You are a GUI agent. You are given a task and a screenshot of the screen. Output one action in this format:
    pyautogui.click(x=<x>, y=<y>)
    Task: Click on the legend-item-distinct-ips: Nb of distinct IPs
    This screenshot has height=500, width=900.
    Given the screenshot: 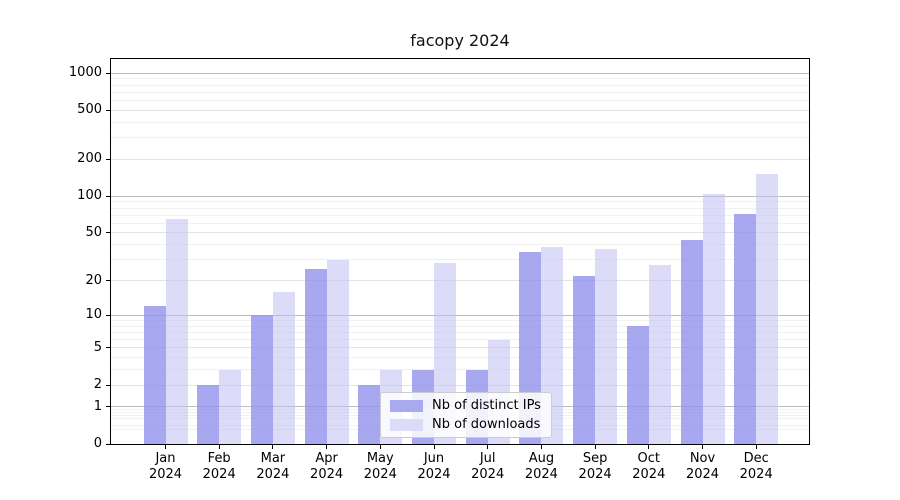 What is the action you would take?
    pyautogui.click(x=465, y=405)
    